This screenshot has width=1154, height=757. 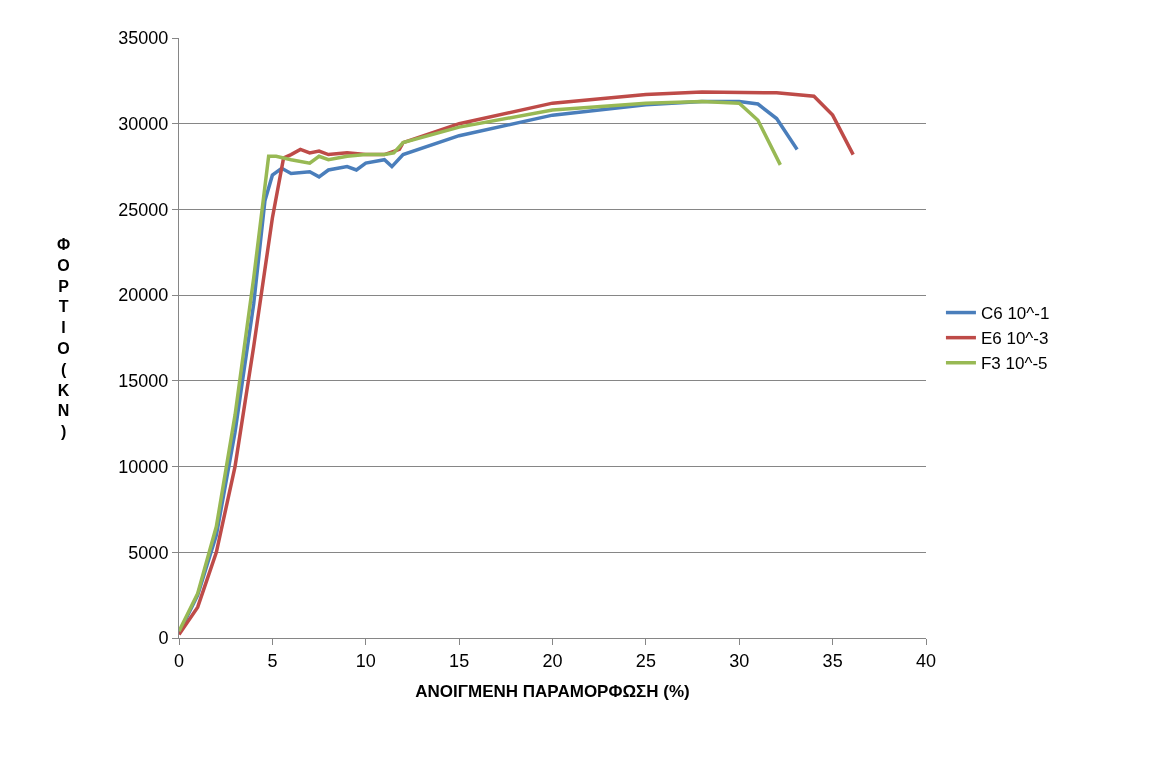 What do you see at coordinates (459, 660) in the screenshot?
I see `x-tick-label: 15` at bounding box center [459, 660].